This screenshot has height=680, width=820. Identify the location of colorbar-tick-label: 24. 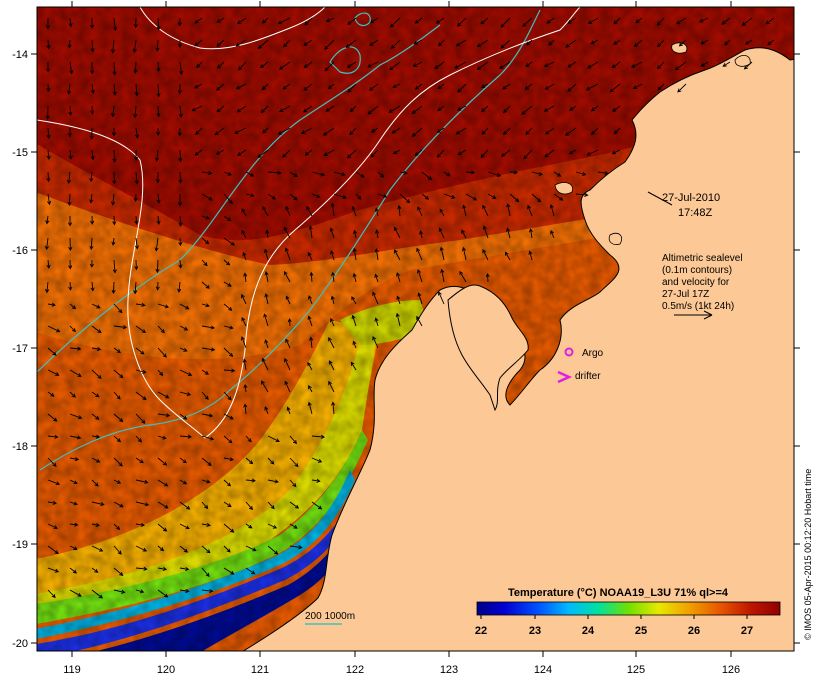
(588, 631).